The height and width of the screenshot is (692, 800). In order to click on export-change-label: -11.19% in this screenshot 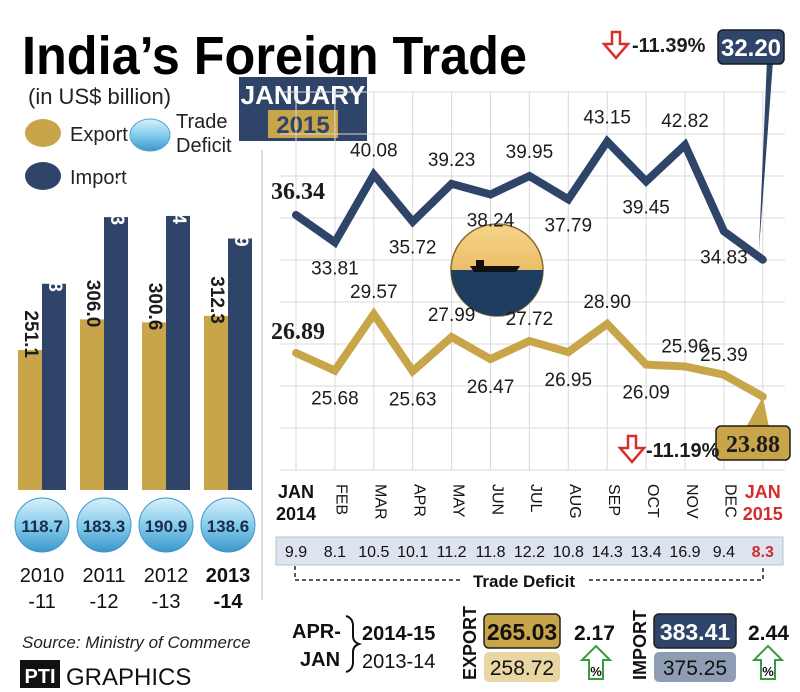, I will do `click(683, 451)`.